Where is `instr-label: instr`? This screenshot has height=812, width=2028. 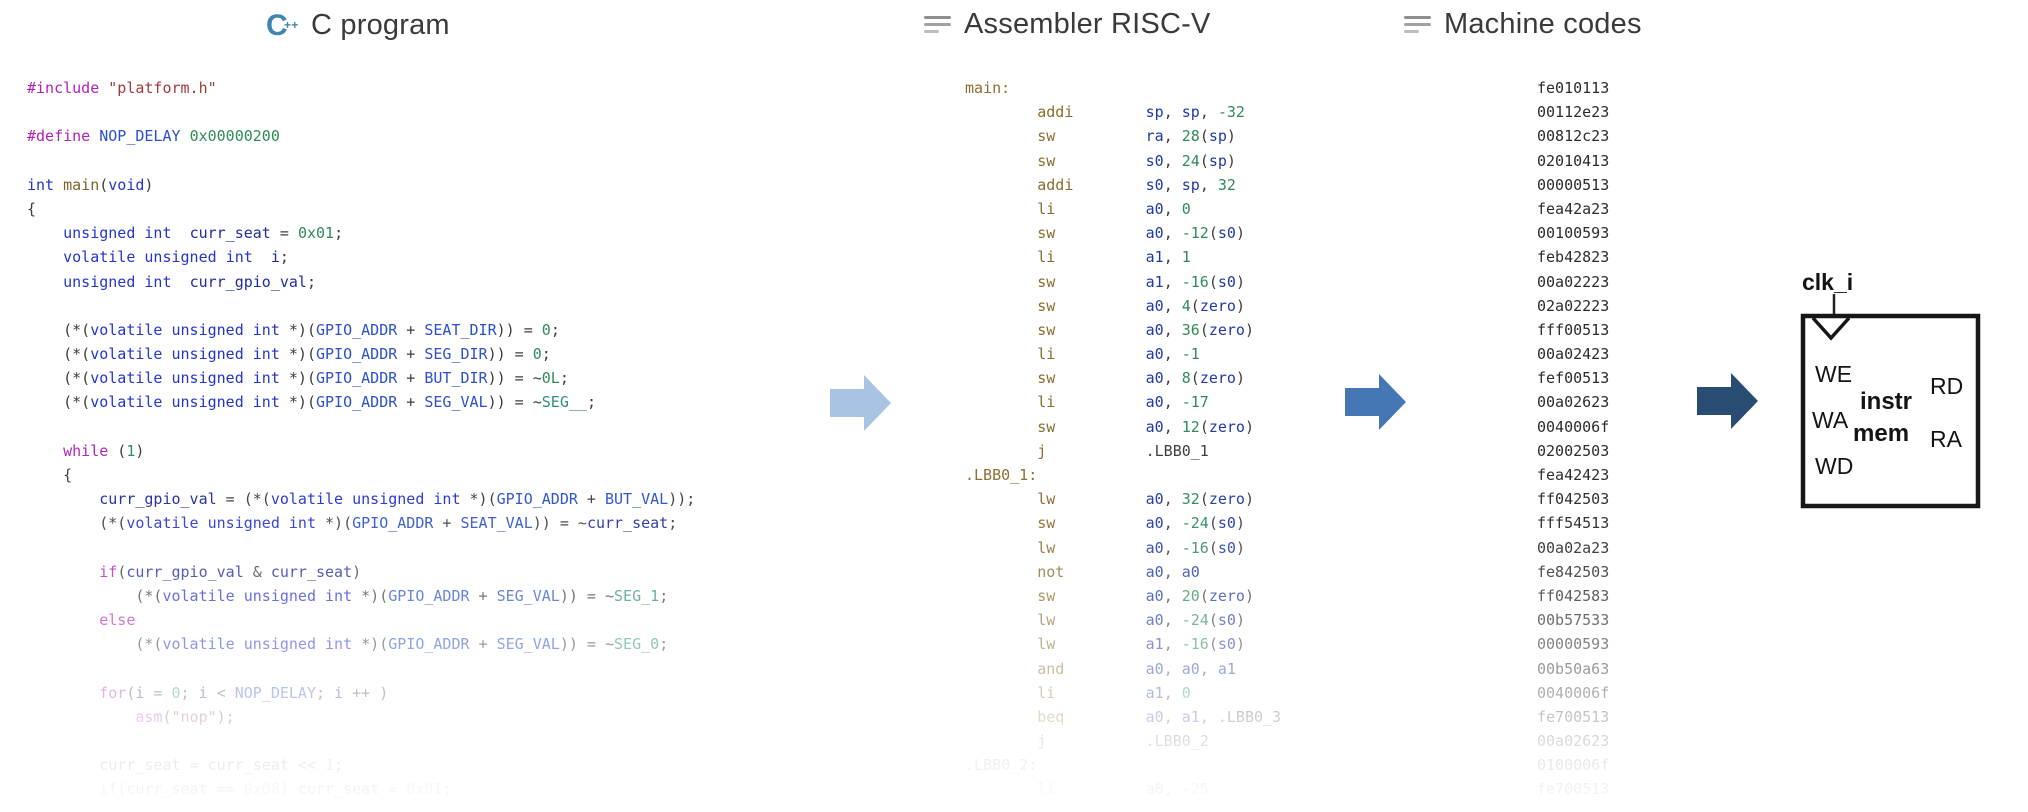 instr-label: instr is located at coordinates (1886, 401).